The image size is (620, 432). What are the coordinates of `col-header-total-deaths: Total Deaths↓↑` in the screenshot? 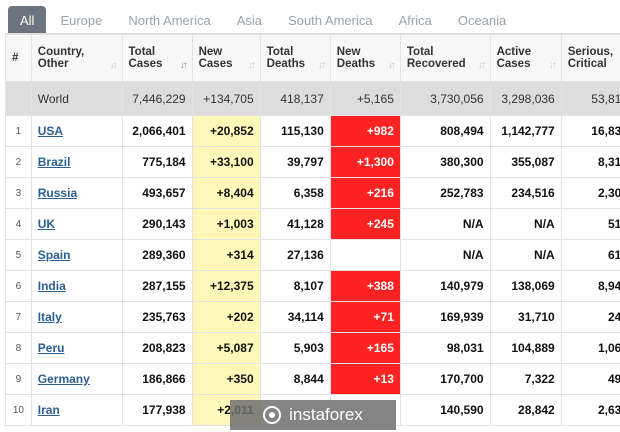 It's located at (295, 58).